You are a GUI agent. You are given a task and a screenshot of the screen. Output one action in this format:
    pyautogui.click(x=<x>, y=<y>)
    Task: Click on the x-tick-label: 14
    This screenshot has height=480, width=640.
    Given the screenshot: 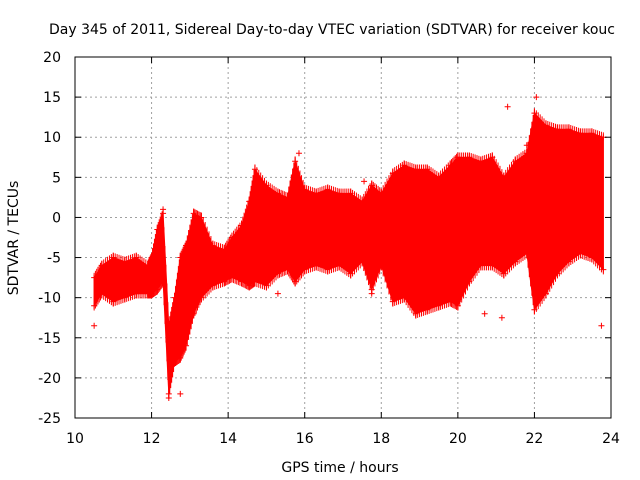 What is the action you would take?
    pyautogui.click(x=228, y=439)
    